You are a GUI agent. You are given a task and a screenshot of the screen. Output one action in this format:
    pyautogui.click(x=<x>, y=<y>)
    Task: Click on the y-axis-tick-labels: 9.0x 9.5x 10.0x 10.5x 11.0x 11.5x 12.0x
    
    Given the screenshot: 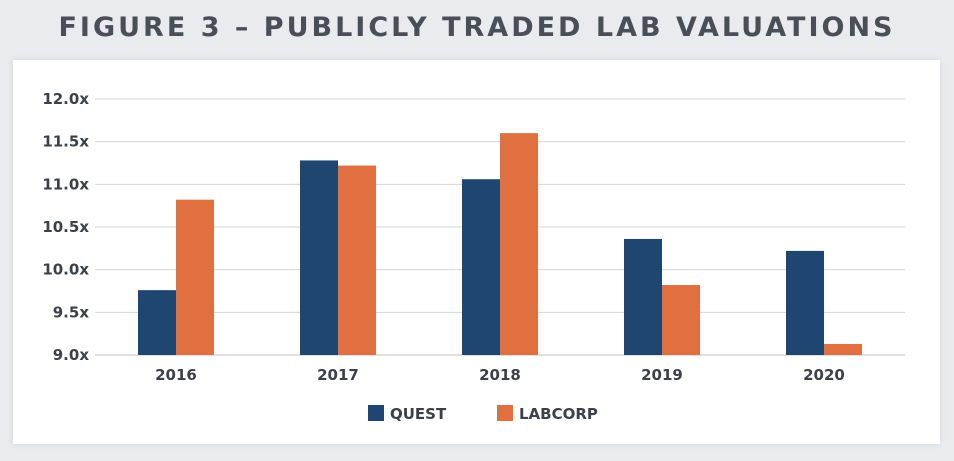 What is the action you would take?
    pyautogui.click(x=65, y=227)
    